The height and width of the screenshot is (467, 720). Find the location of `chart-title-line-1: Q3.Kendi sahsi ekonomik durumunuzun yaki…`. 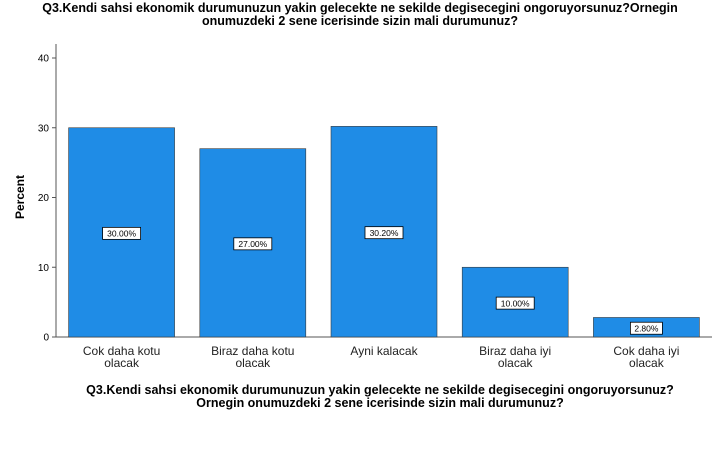

chart-title-line-1: Q3.Kendi sahsi ekonomik durumunuzun yaki… is located at coordinates (360, 8).